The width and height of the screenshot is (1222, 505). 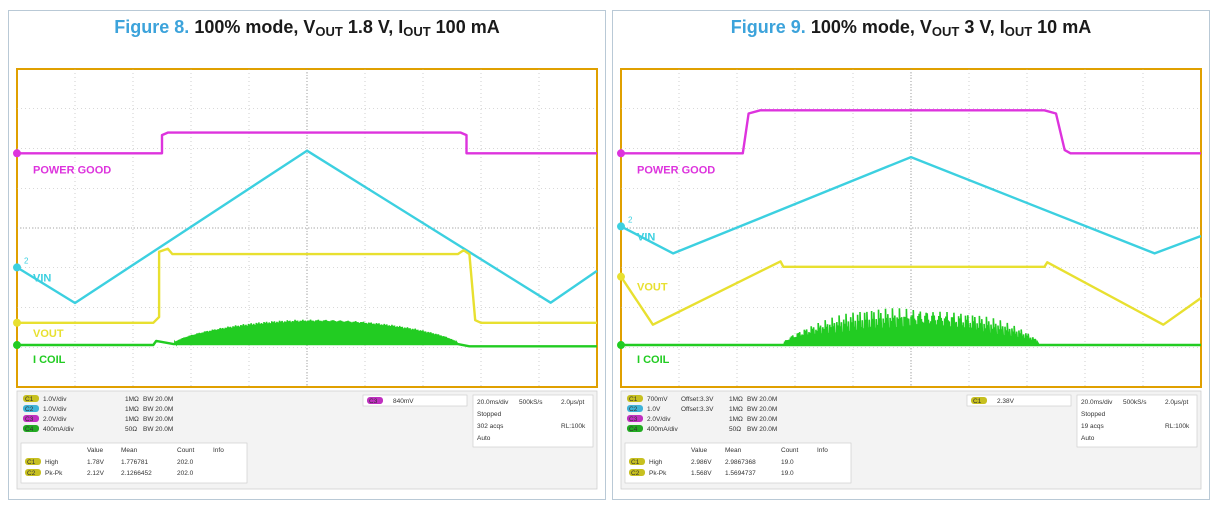 What do you see at coordinates (768, 27) in the screenshot?
I see `figure-label: Figure 9.` at bounding box center [768, 27].